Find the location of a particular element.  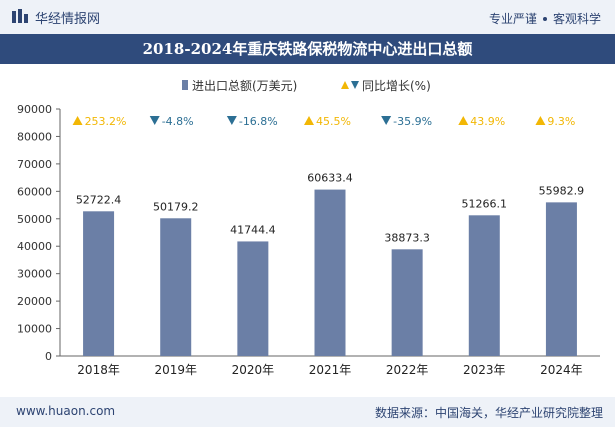

growth-label: -4.8% is located at coordinates (178, 121).